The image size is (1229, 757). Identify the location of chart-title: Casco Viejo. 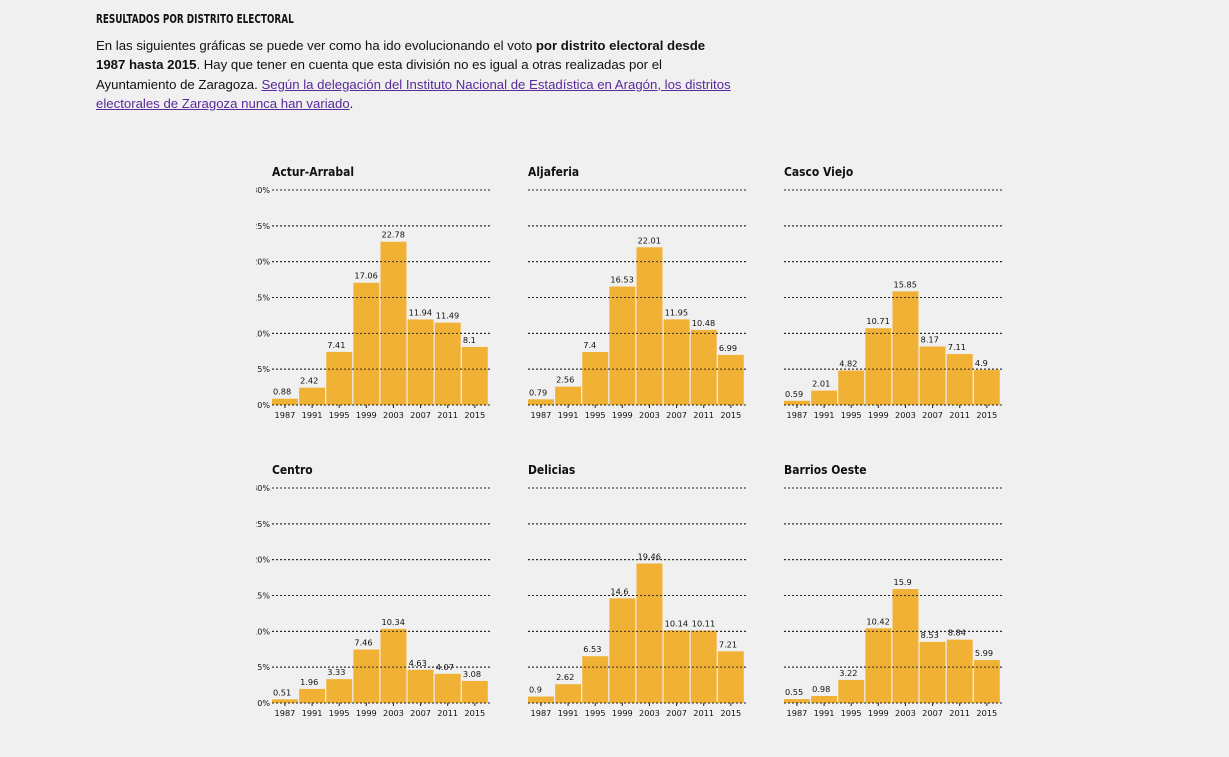
(819, 171).